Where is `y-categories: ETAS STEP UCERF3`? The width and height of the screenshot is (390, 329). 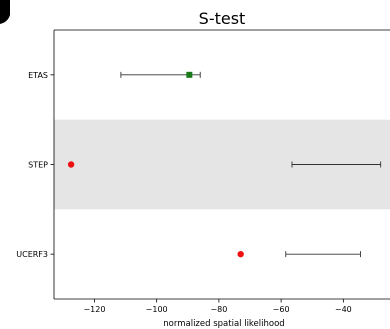 y-categories: ETAS STEP UCERF3 is located at coordinates (35, 165).